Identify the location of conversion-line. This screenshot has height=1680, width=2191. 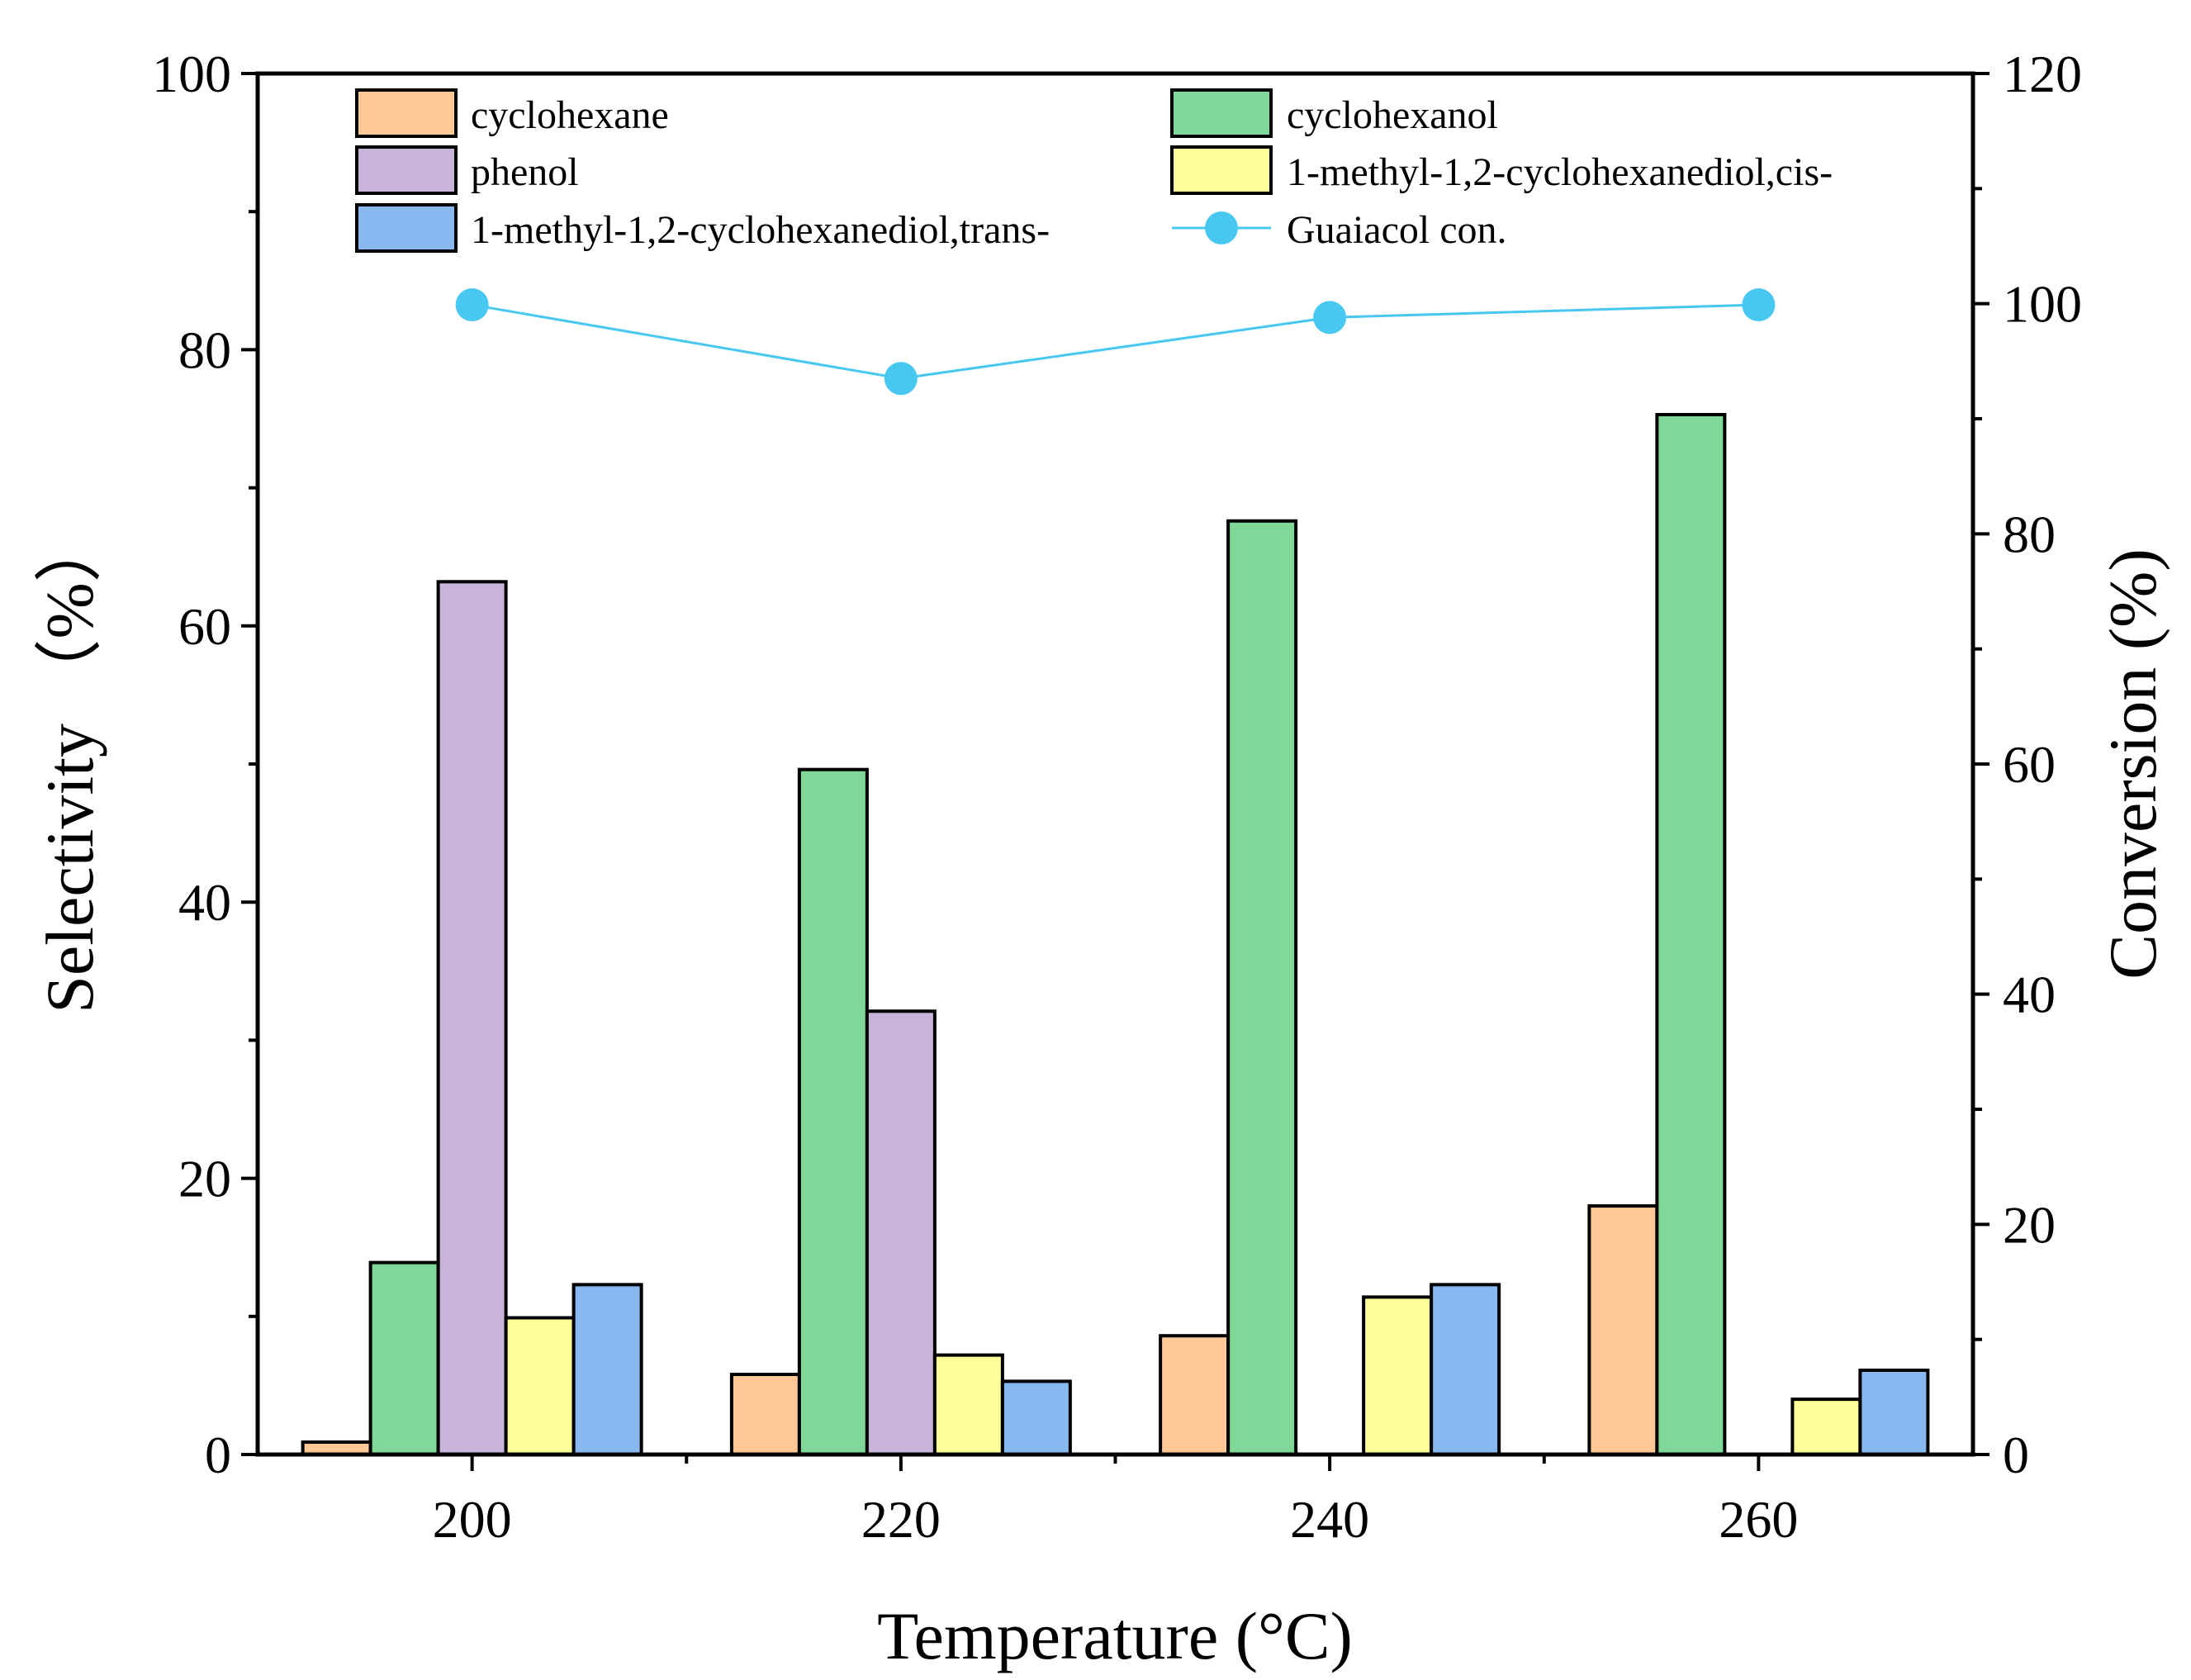
(1115, 342).